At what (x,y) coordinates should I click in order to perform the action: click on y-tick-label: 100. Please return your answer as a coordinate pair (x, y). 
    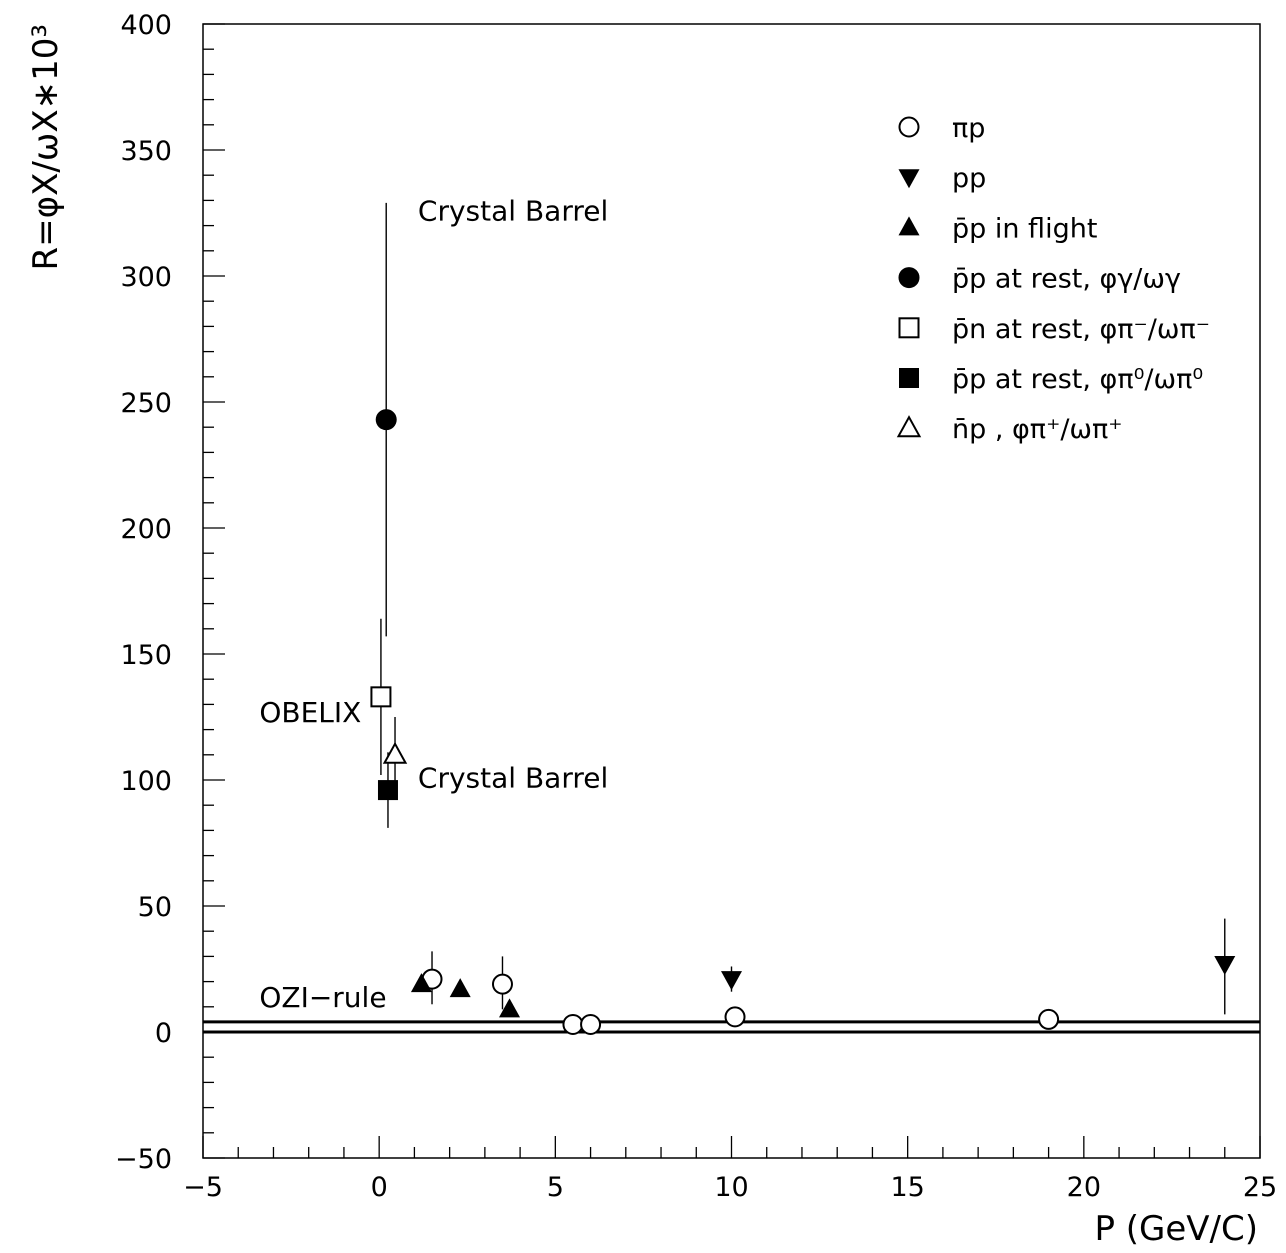
    Looking at the image, I should click on (146, 781).